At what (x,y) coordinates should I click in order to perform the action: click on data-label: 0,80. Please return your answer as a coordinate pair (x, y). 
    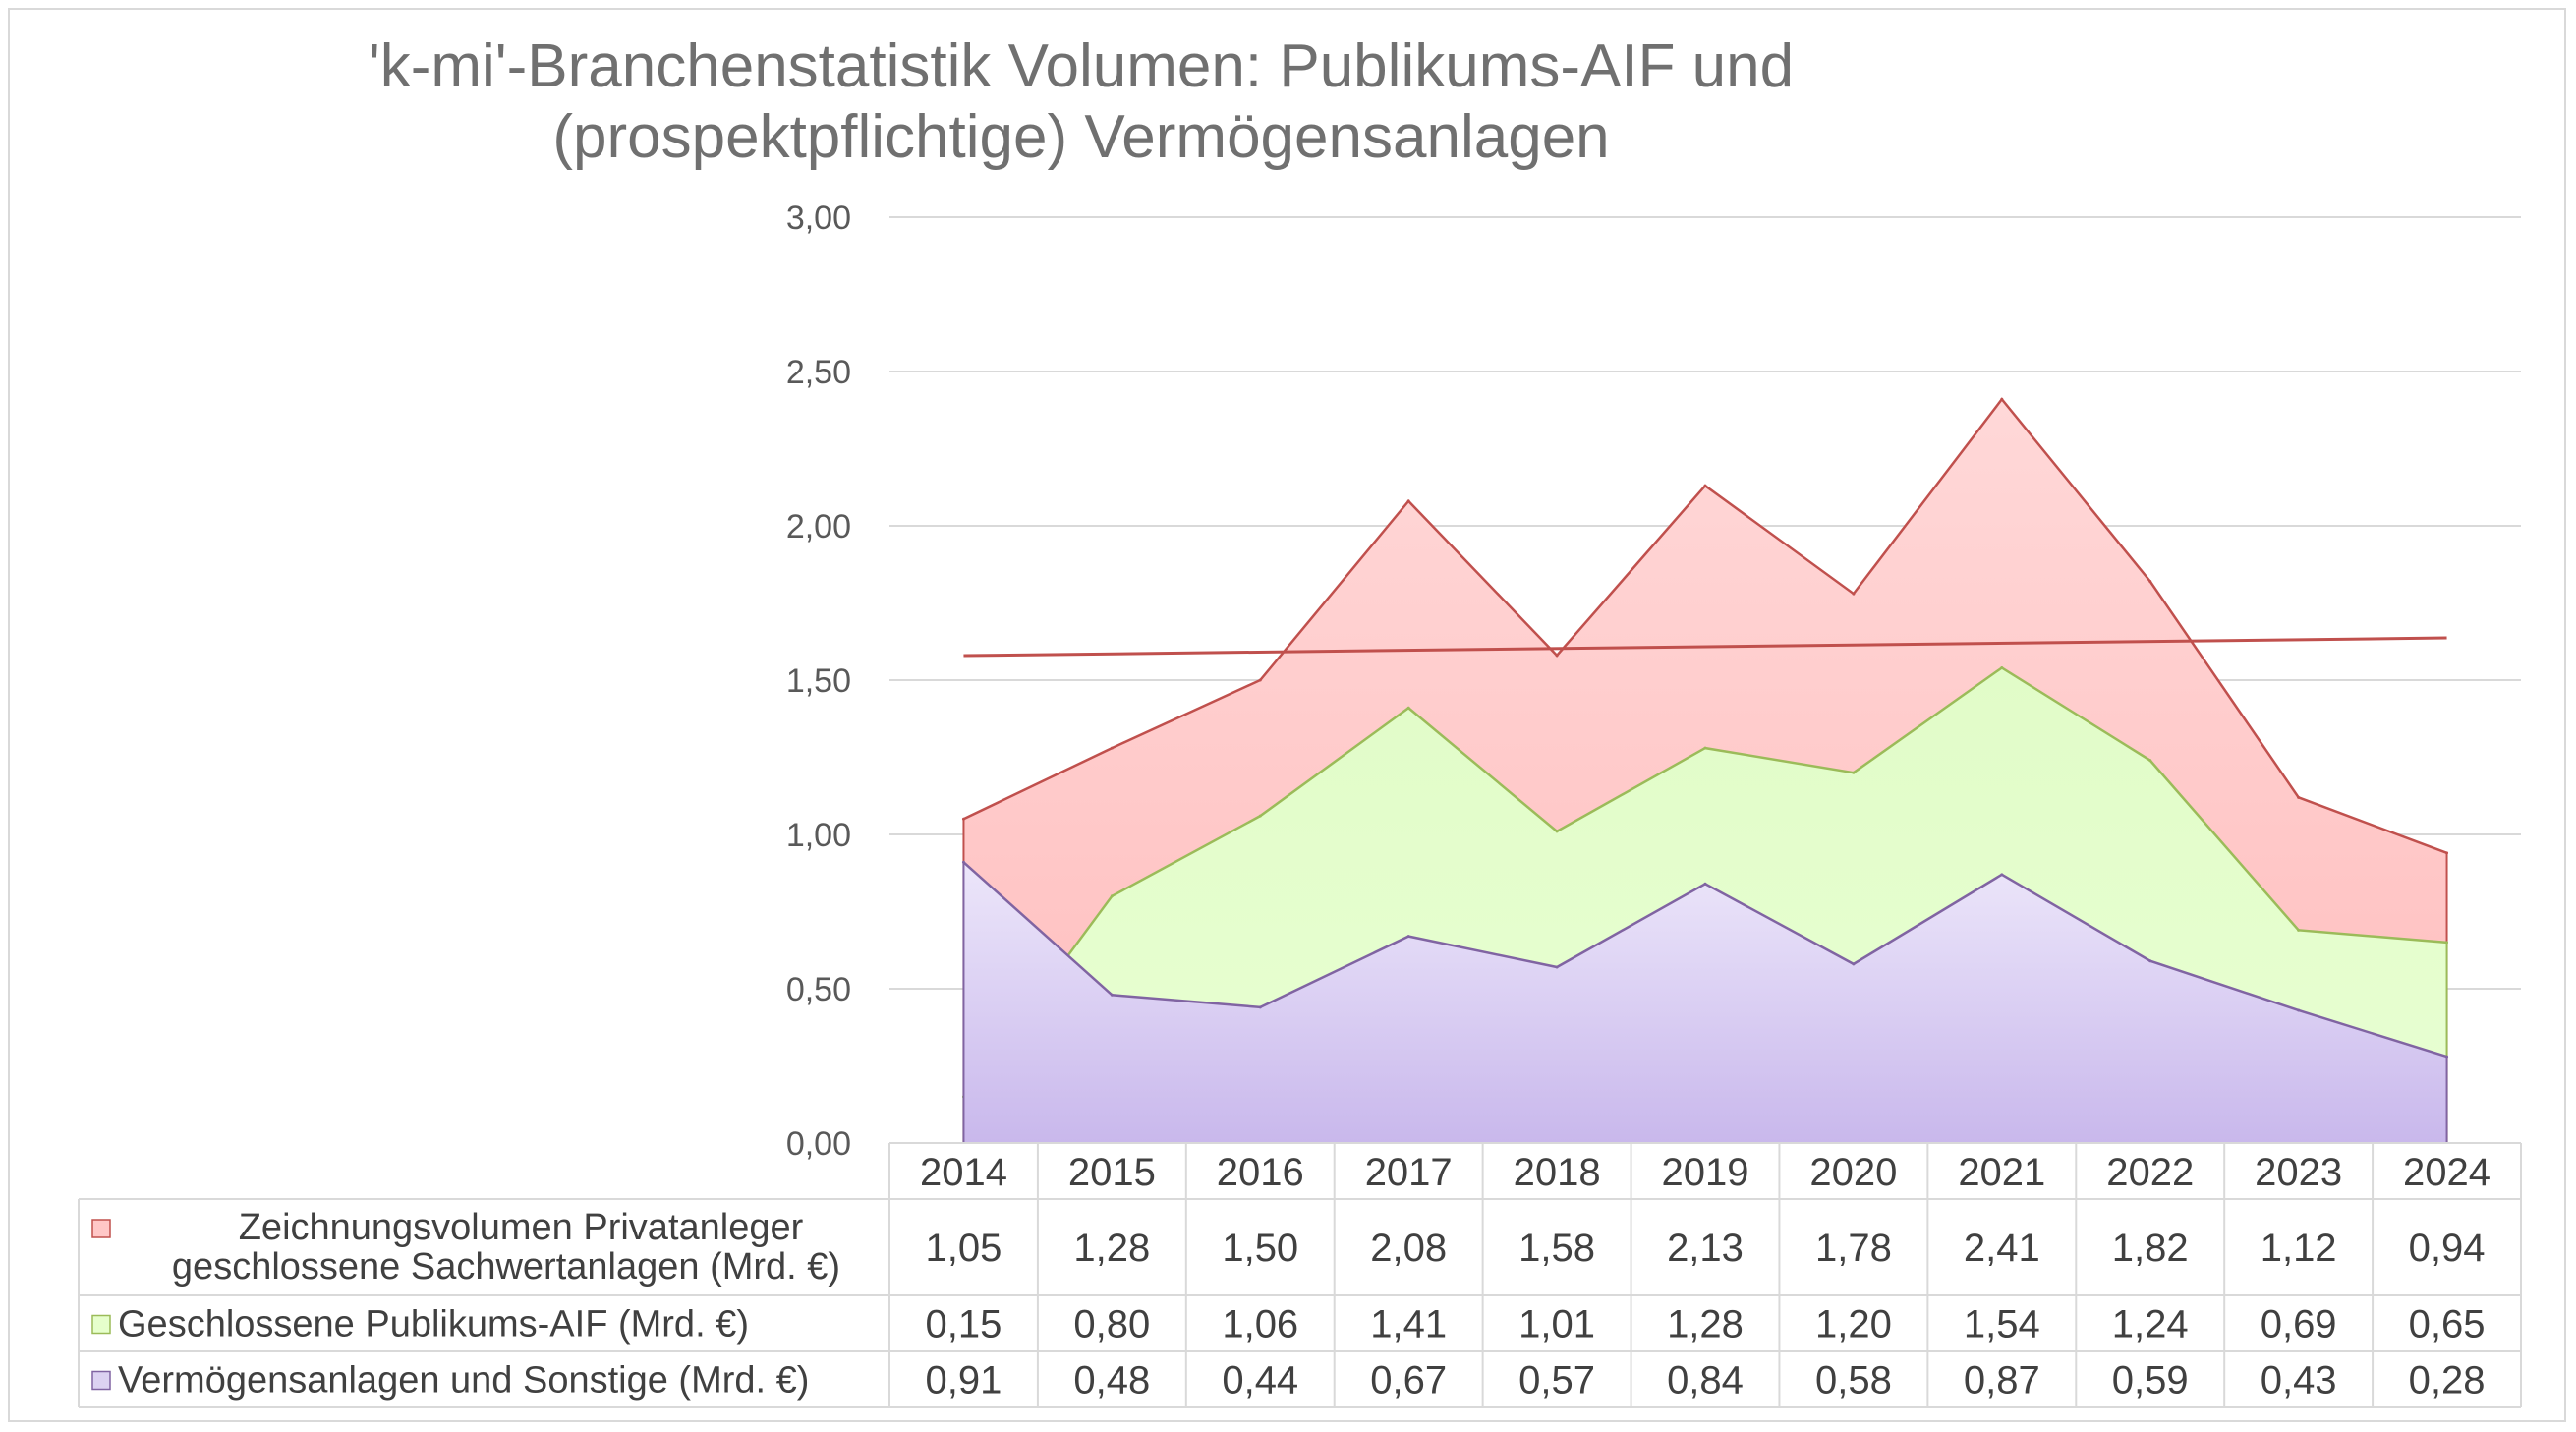
    Looking at the image, I should click on (1112, 1324).